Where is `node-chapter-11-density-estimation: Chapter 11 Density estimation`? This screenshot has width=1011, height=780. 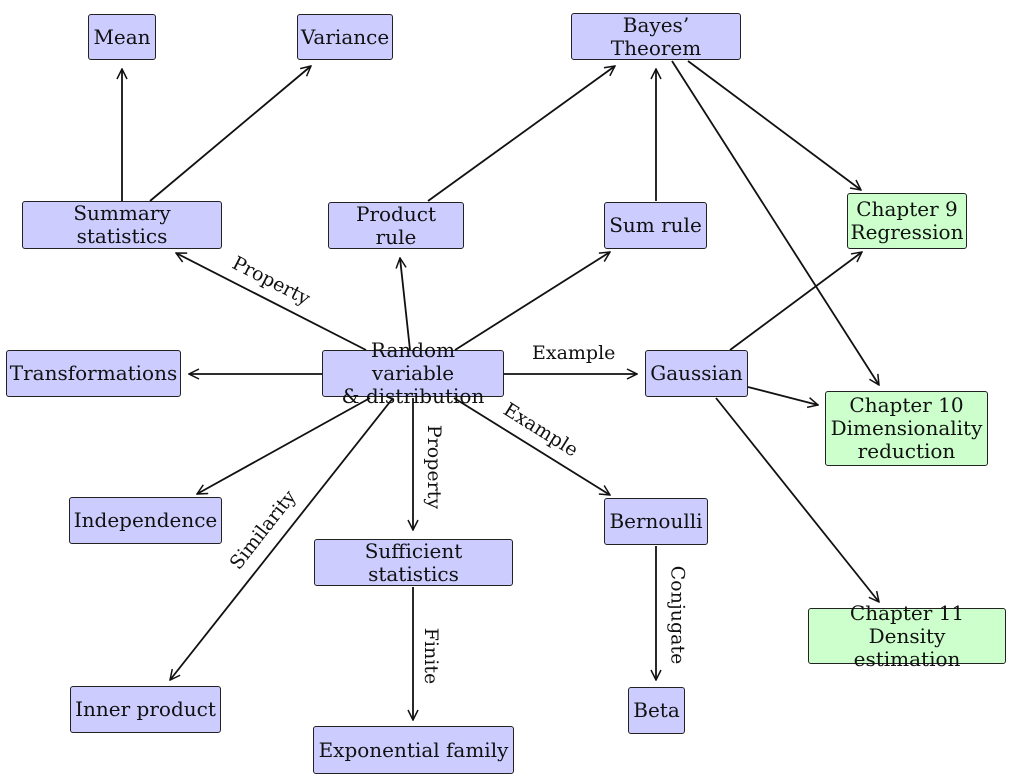
node-chapter-11-density-estimation: Chapter 11 Density estimation is located at coordinates (907, 635).